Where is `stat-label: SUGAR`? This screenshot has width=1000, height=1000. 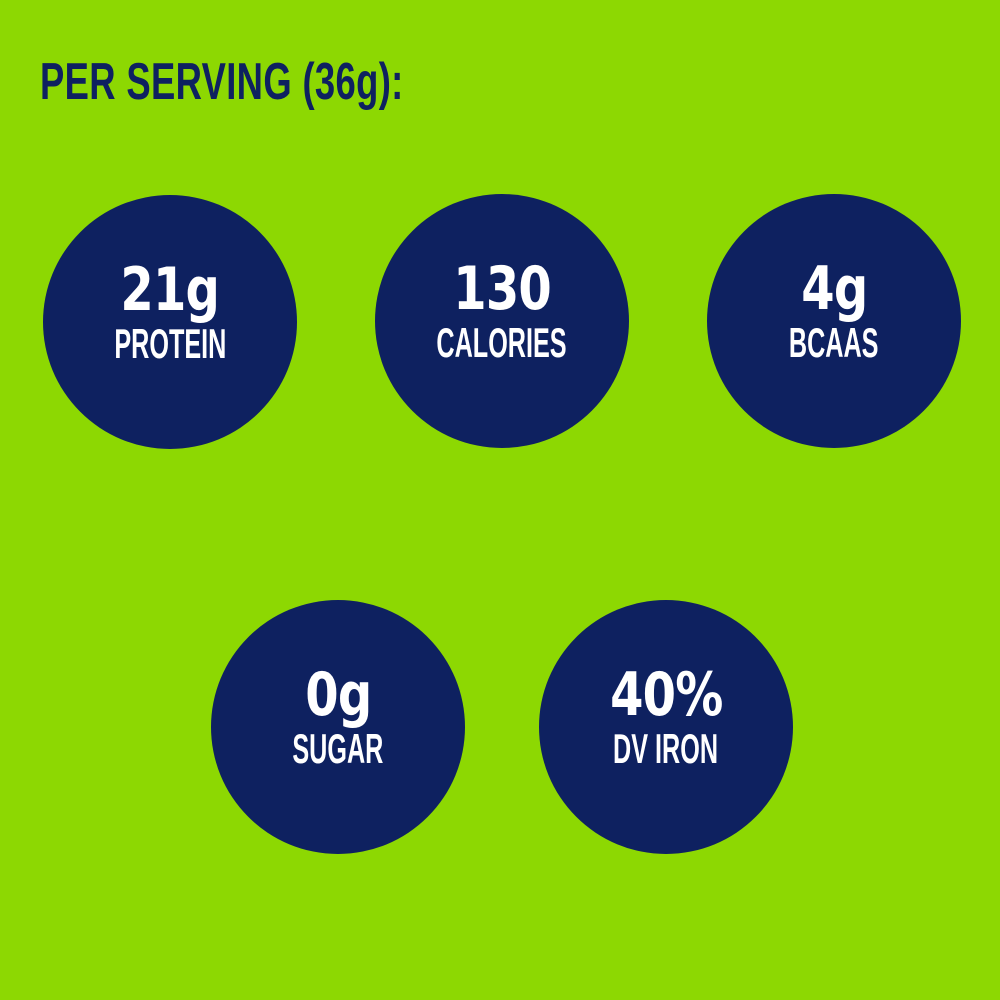 stat-label: SUGAR is located at coordinates (338, 748).